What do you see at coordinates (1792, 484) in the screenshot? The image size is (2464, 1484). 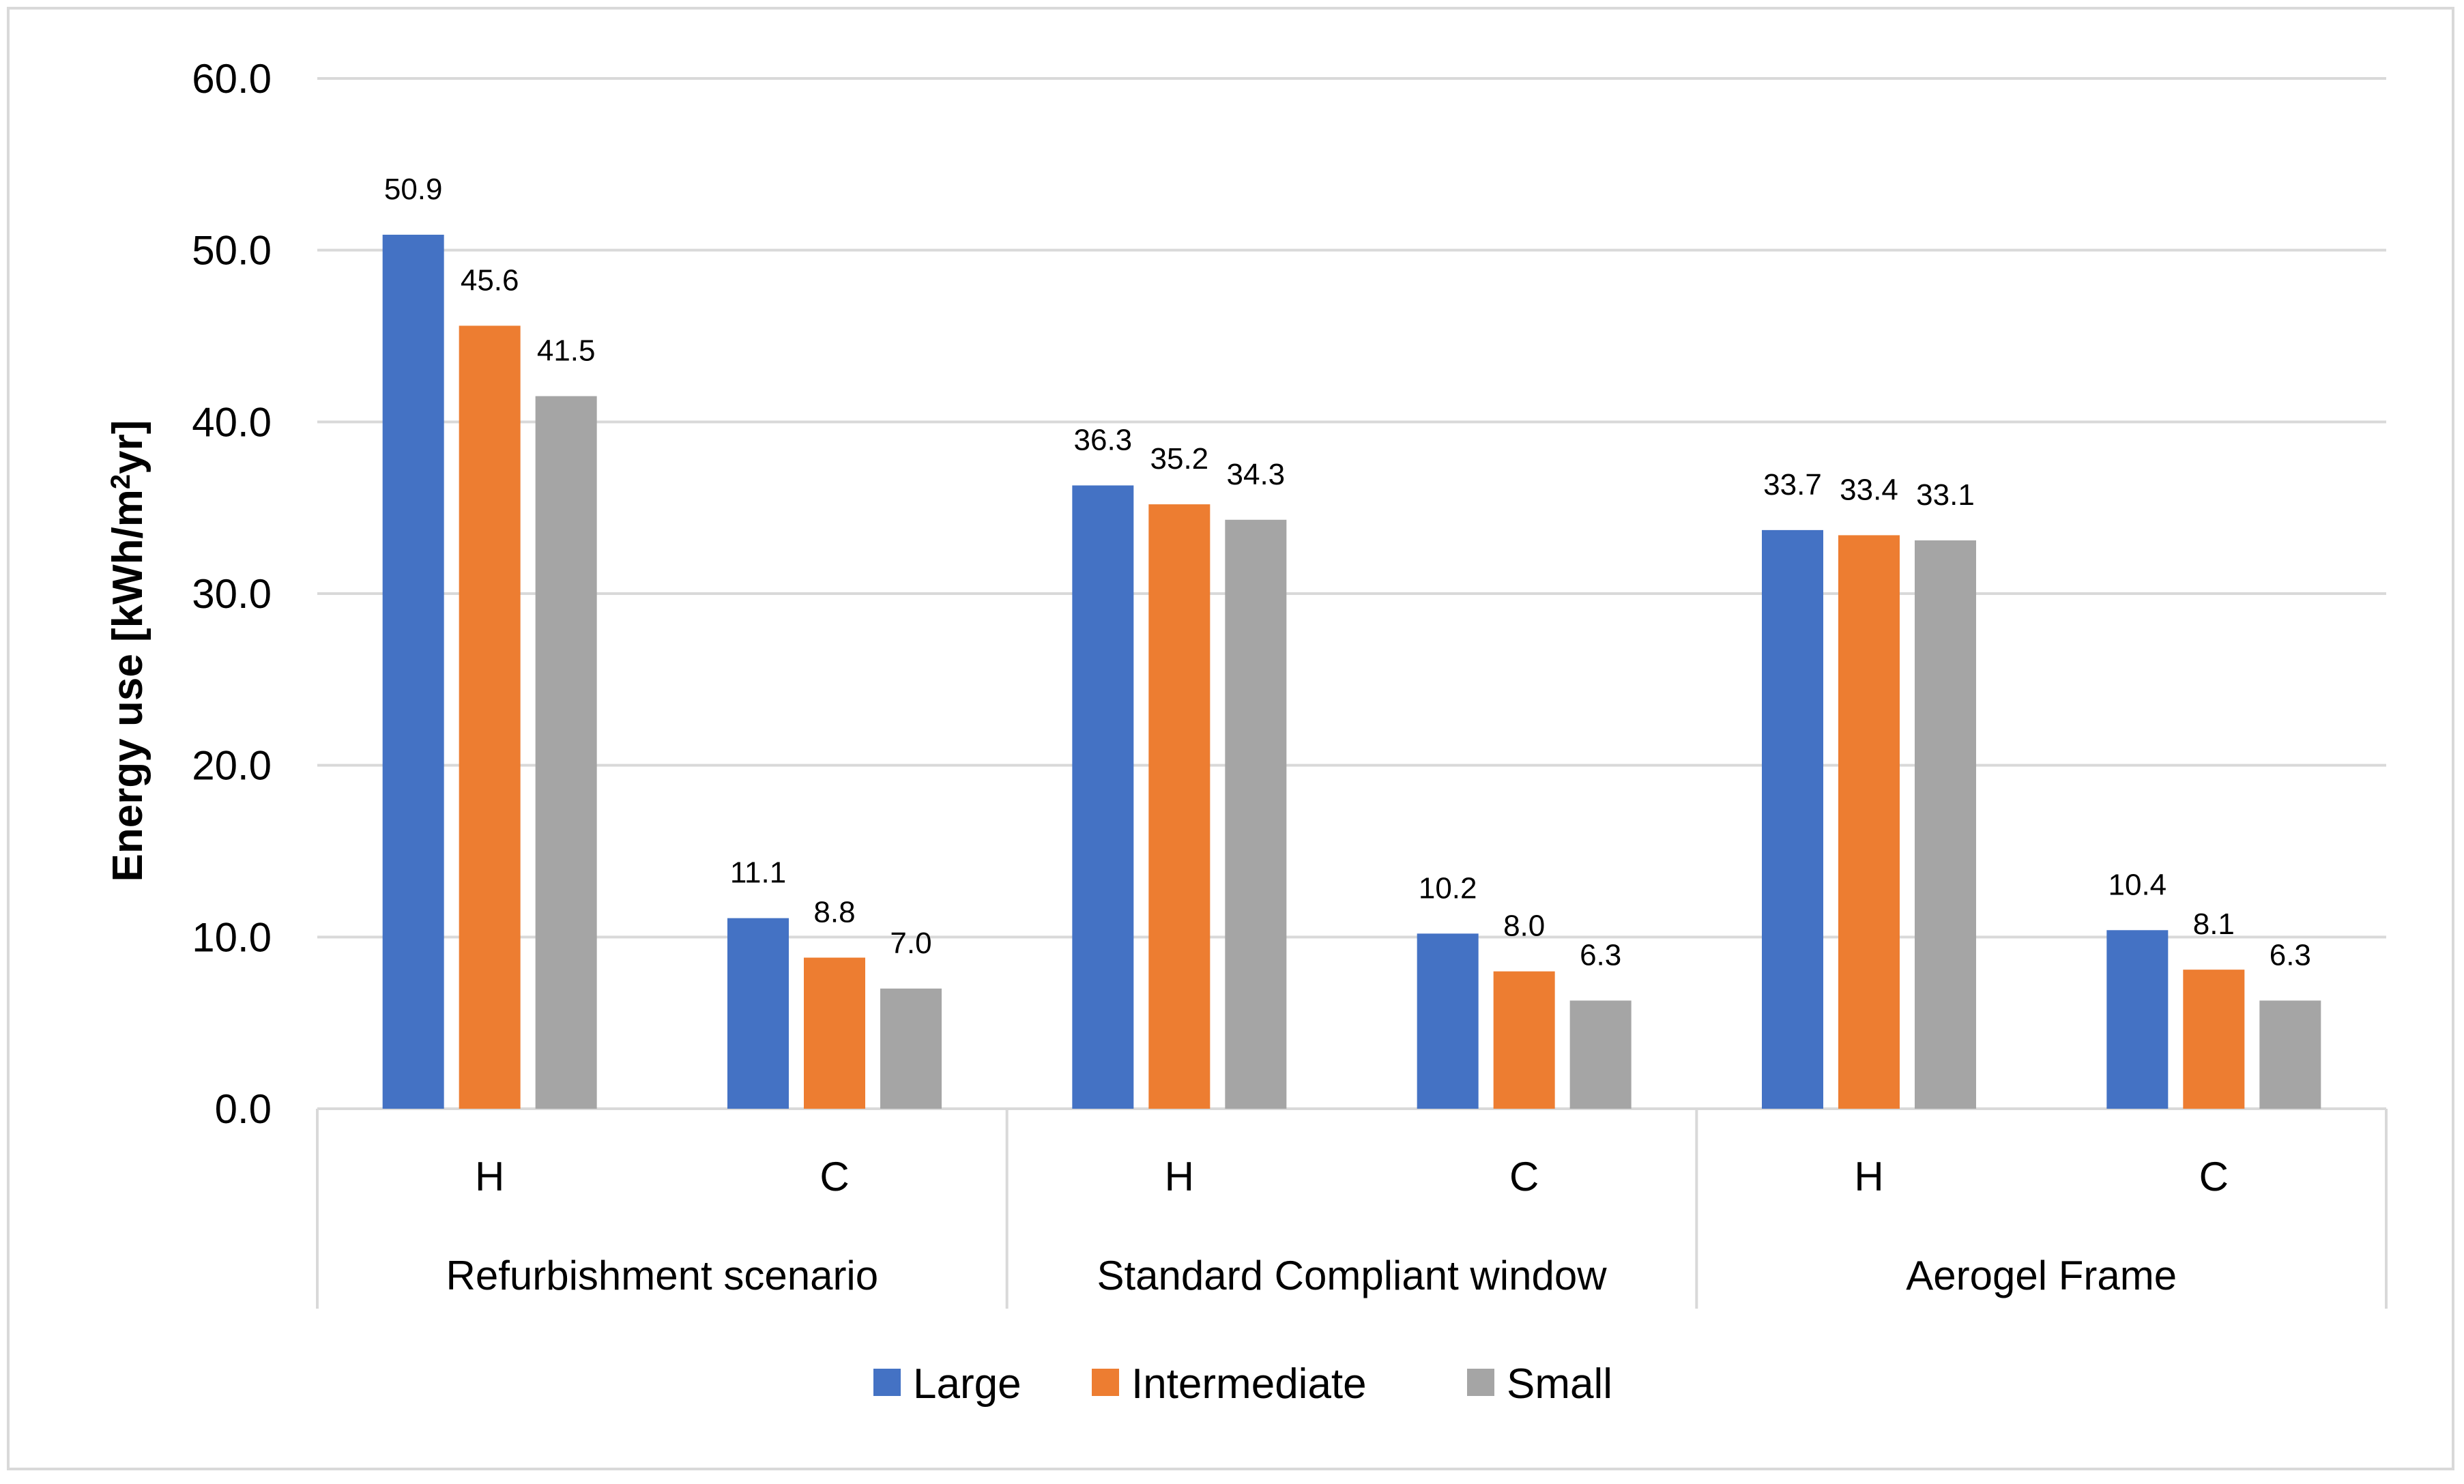 I see `data-label: 33.7` at bounding box center [1792, 484].